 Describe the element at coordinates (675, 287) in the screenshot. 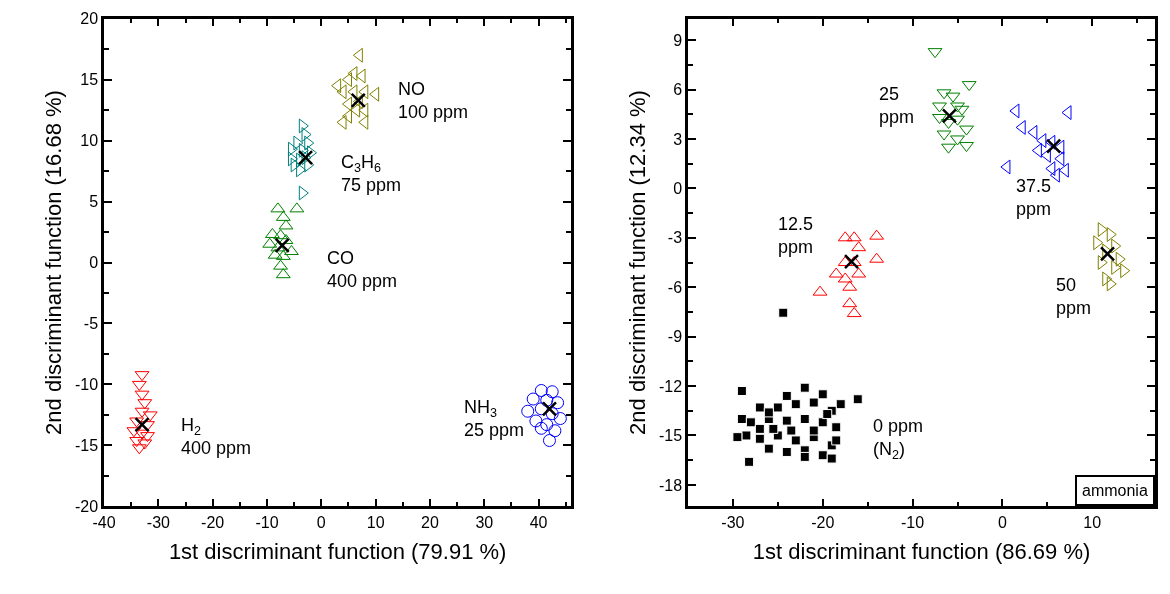

I see `y-tick-label: -6` at that location.